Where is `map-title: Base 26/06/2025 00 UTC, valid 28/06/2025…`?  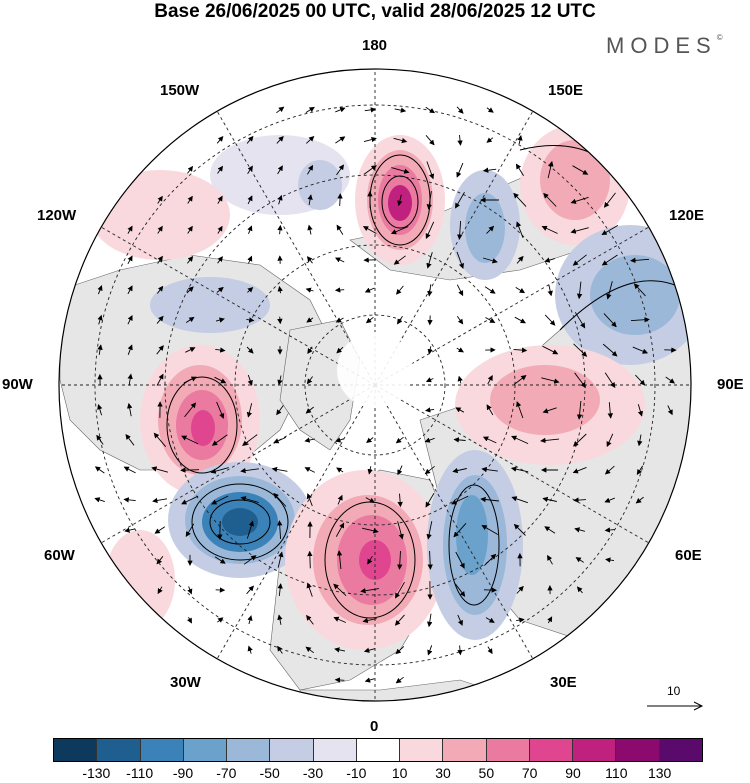 map-title: Base 26/06/2025 00 UTC, valid 28/06/2025… is located at coordinates (375, 11).